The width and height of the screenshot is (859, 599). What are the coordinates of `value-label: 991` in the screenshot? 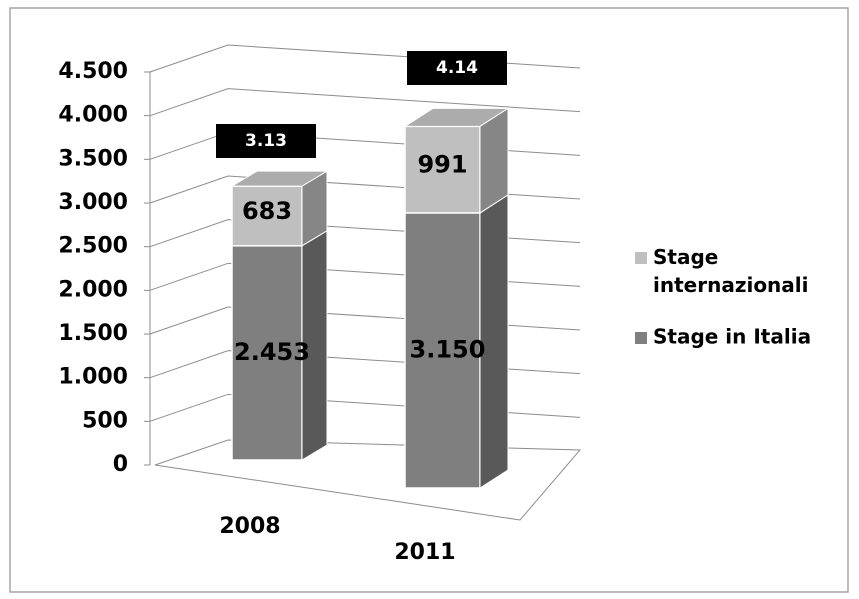 It's located at (442, 165).